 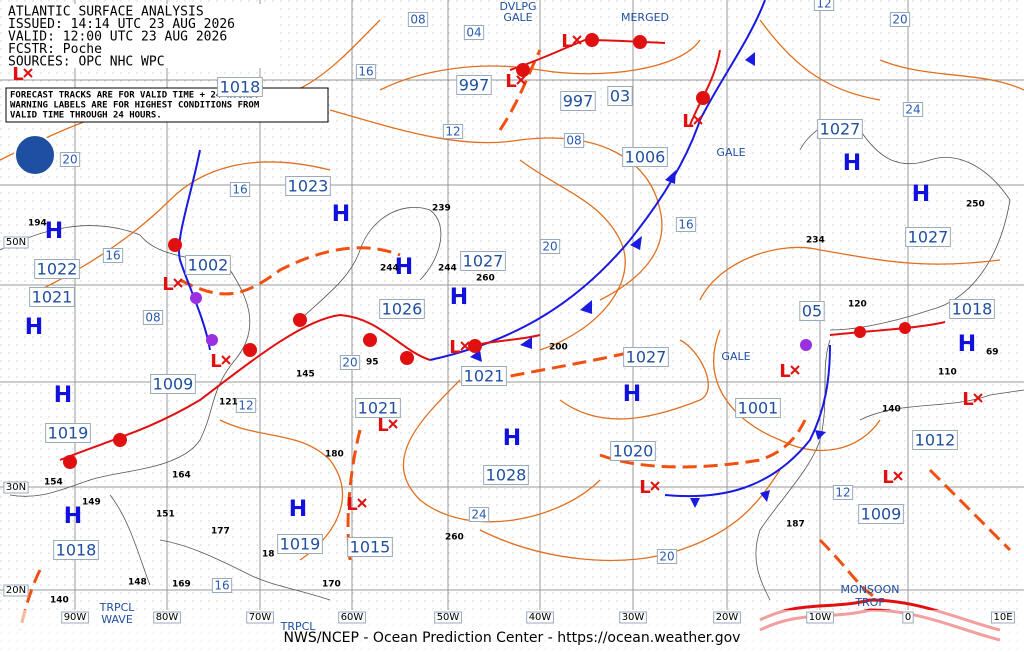 What do you see at coordinates (121, 24) in the screenshot?
I see `header-line: ISSUED: 14:14 UTC 23 AUG 2026` at bounding box center [121, 24].